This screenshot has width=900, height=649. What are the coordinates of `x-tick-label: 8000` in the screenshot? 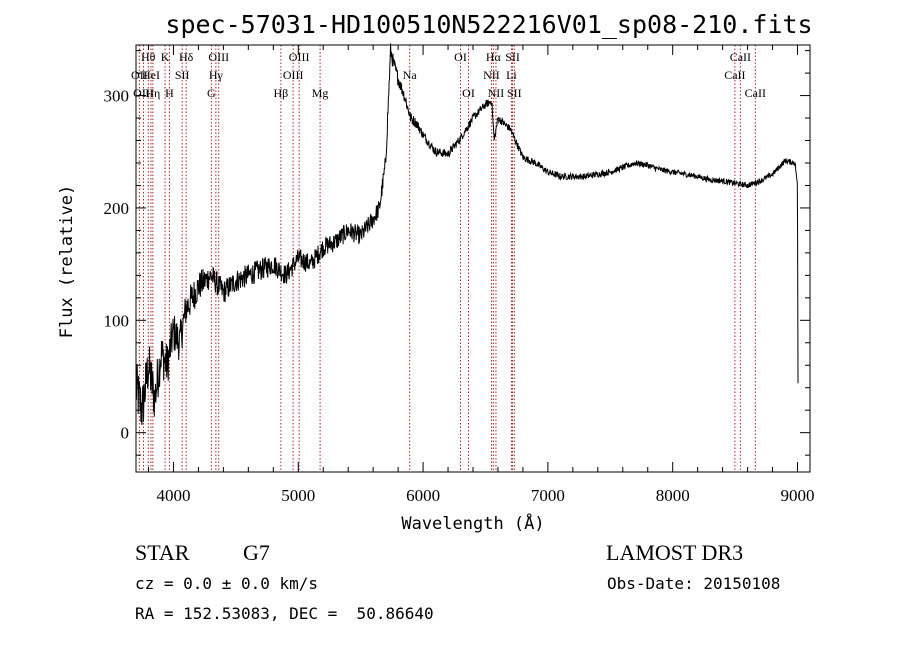 It's located at (673, 495).